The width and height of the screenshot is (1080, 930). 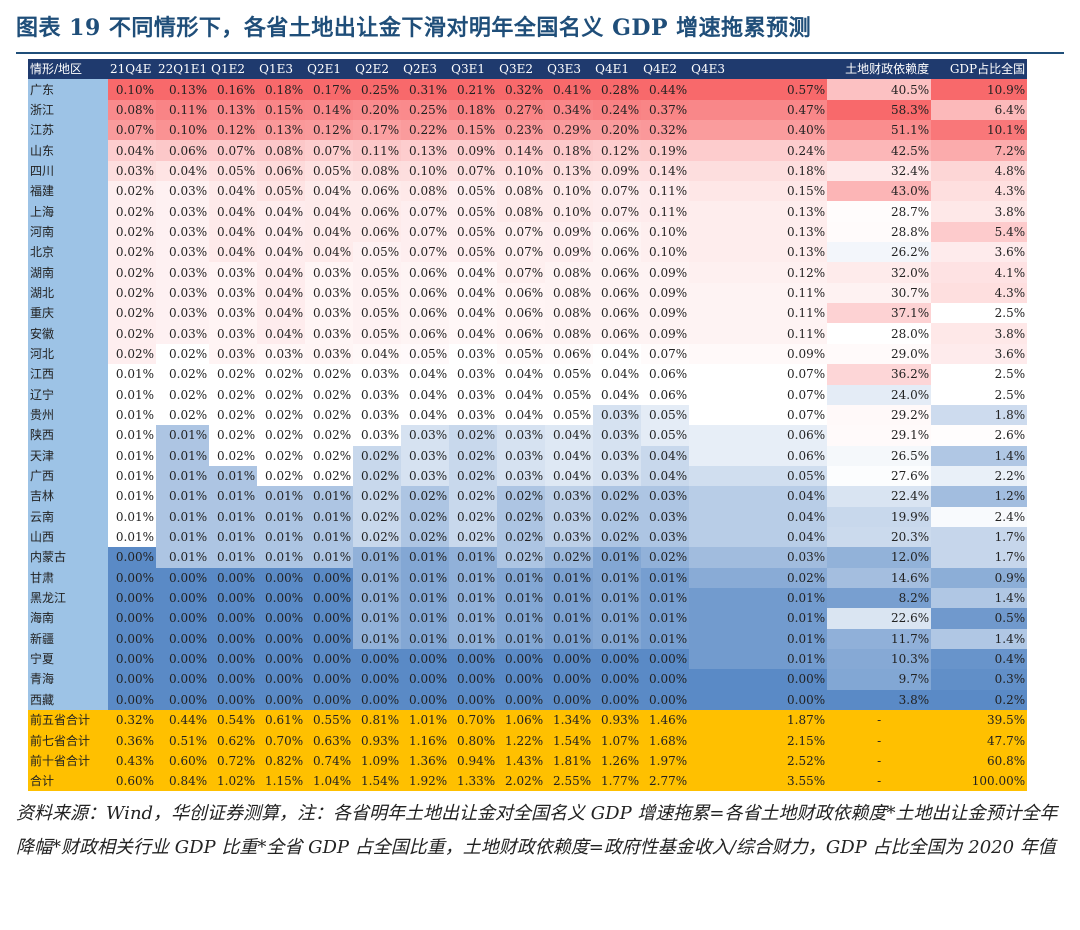 What do you see at coordinates (569, 89) in the screenshot?
I see `value-cell: 0.41%` at bounding box center [569, 89].